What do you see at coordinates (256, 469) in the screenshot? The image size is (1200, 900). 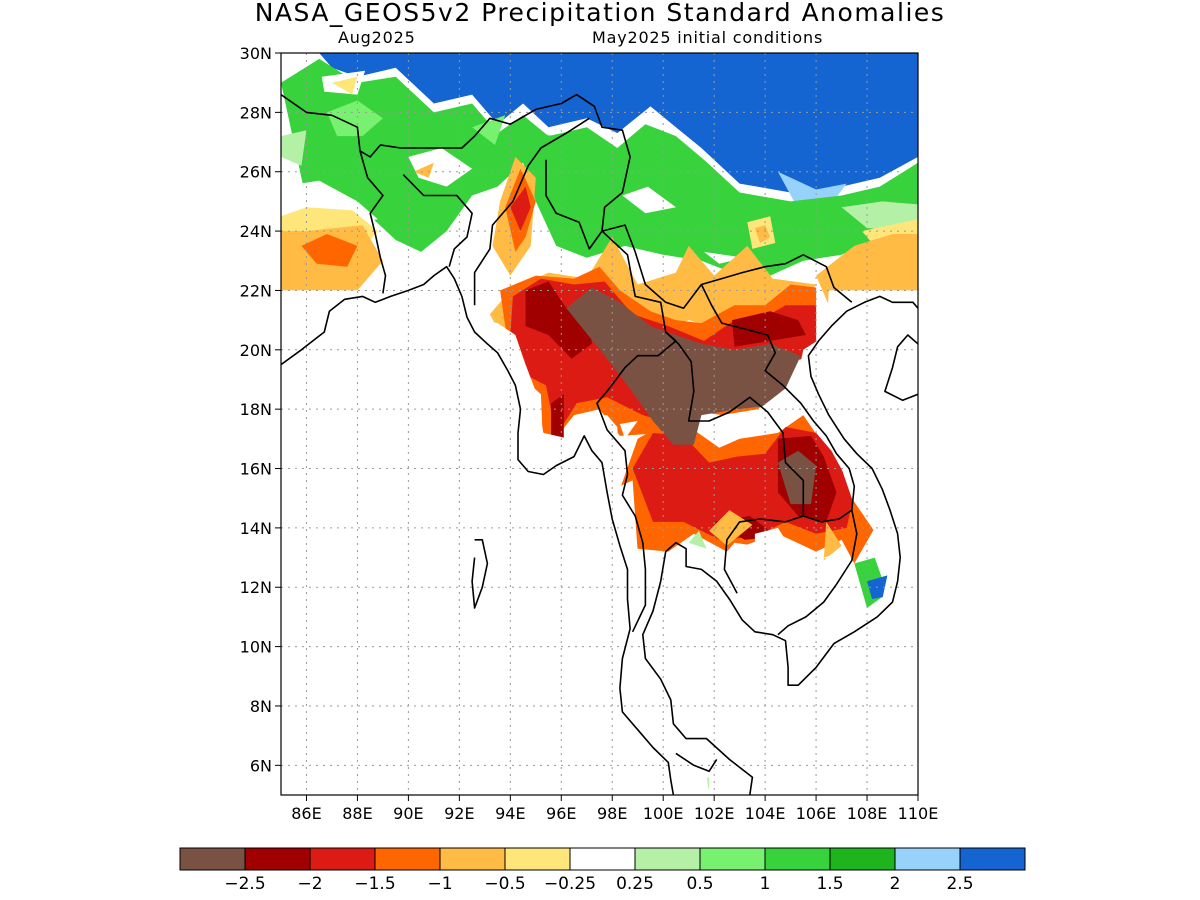 I see `lat-tick-label-7: 16N` at bounding box center [256, 469].